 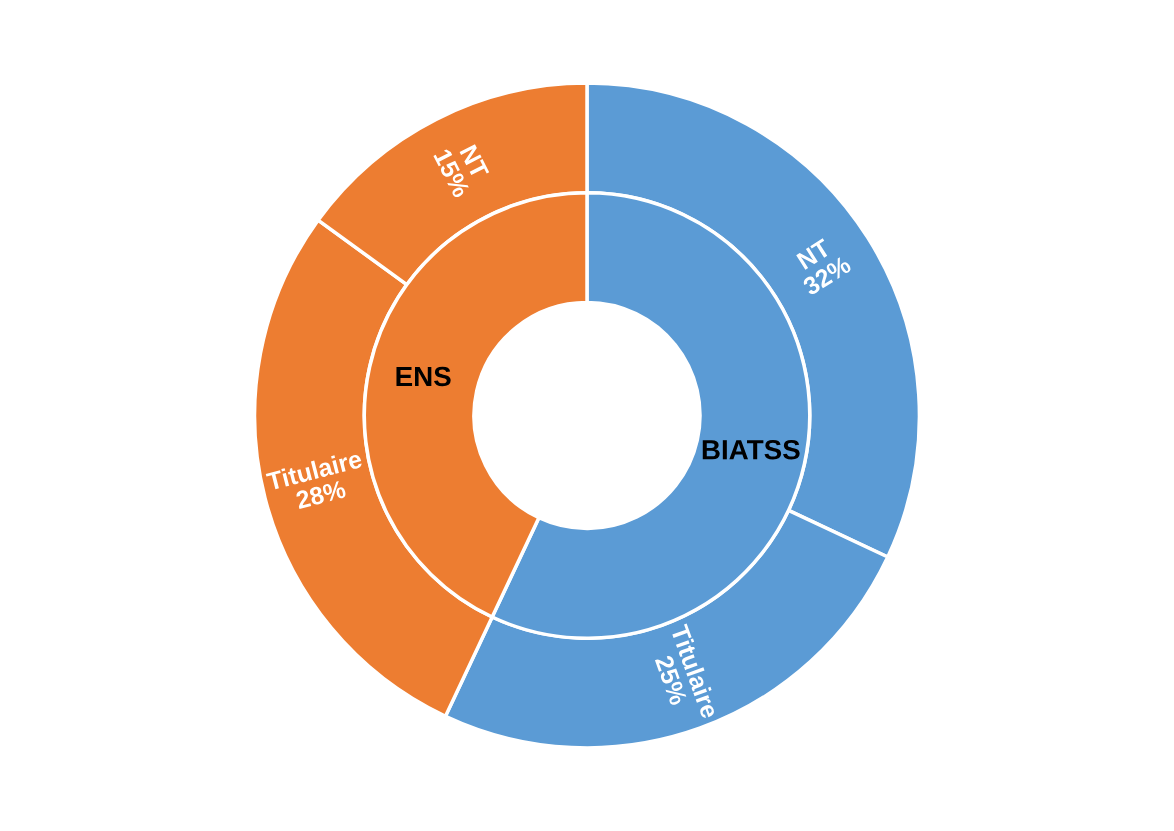 What do you see at coordinates (751, 449) in the screenshot?
I see `text: BIATSS` at bounding box center [751, 449].